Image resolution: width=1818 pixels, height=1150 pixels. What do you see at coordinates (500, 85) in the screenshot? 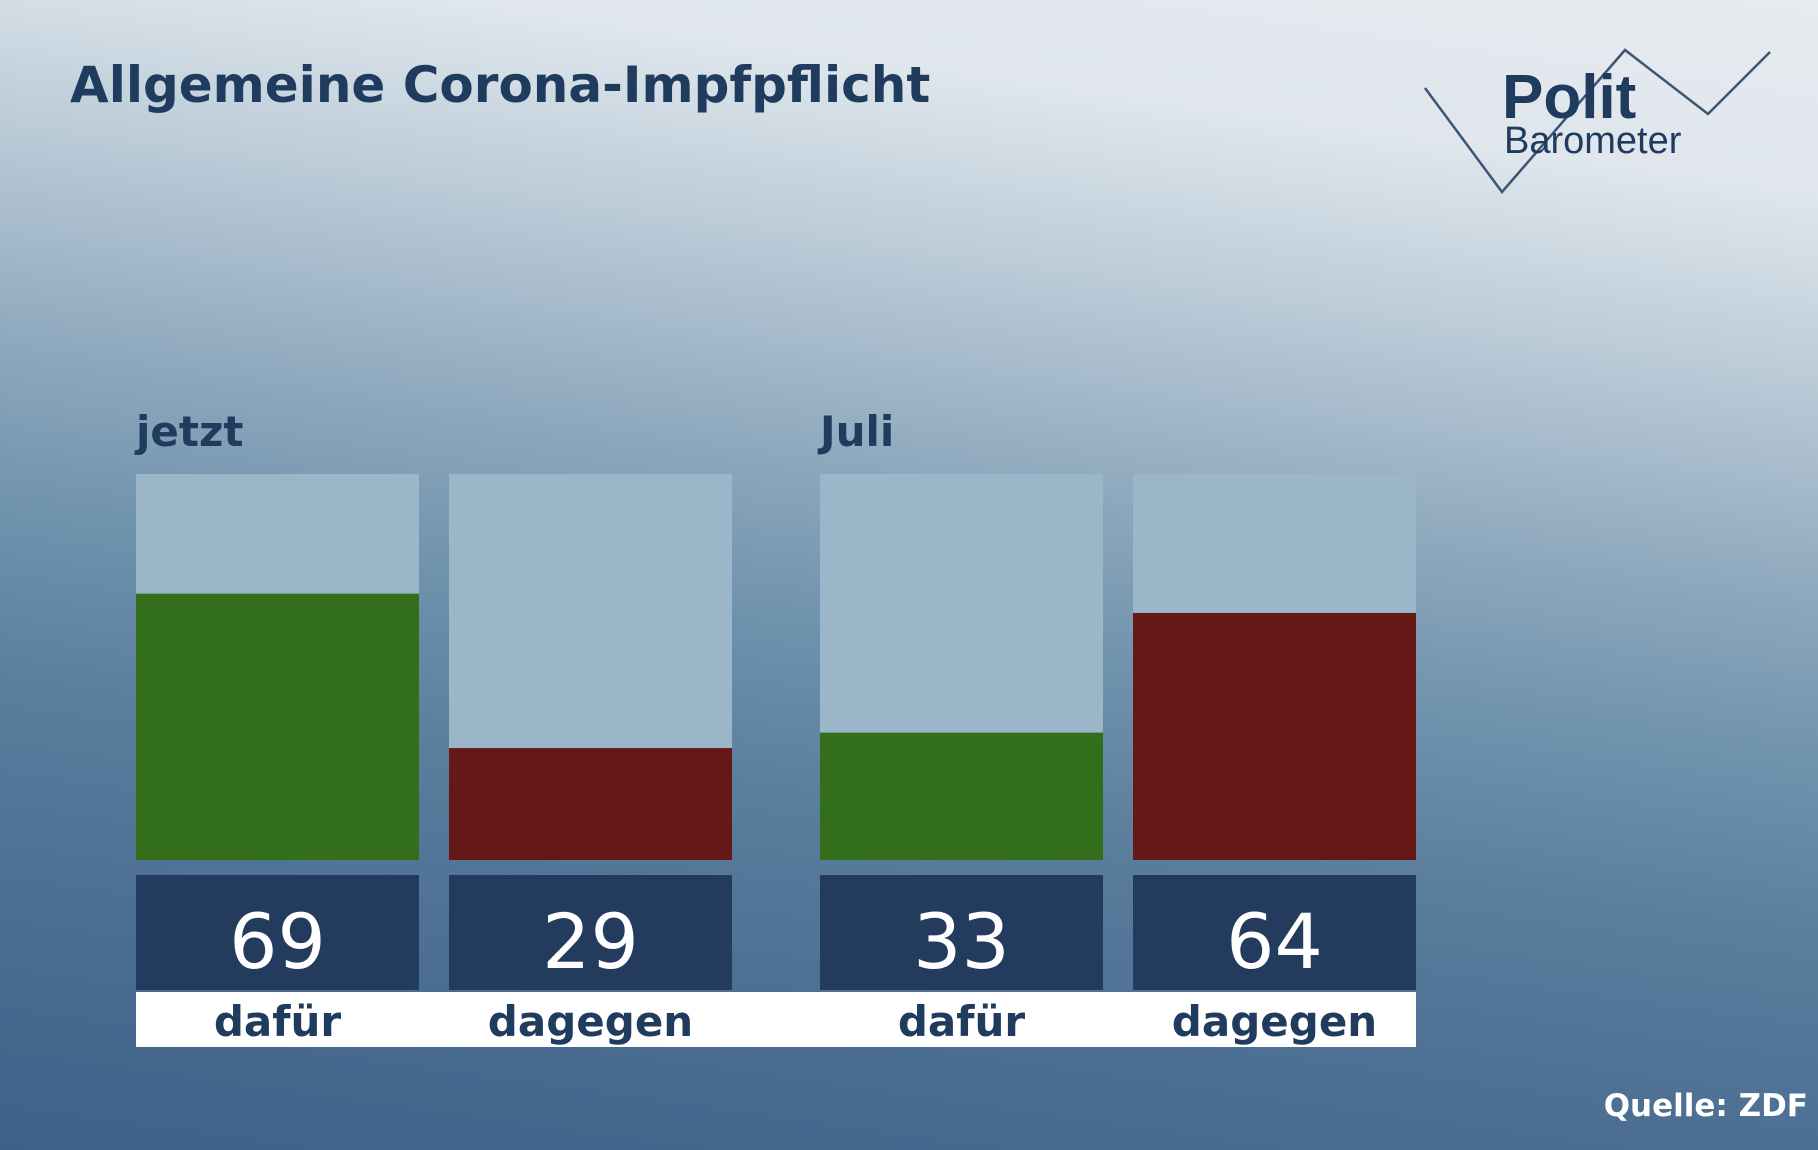
I see `chart-title: Allgemeine Corona-Impfpflicht` at bounding box center [500, 85].